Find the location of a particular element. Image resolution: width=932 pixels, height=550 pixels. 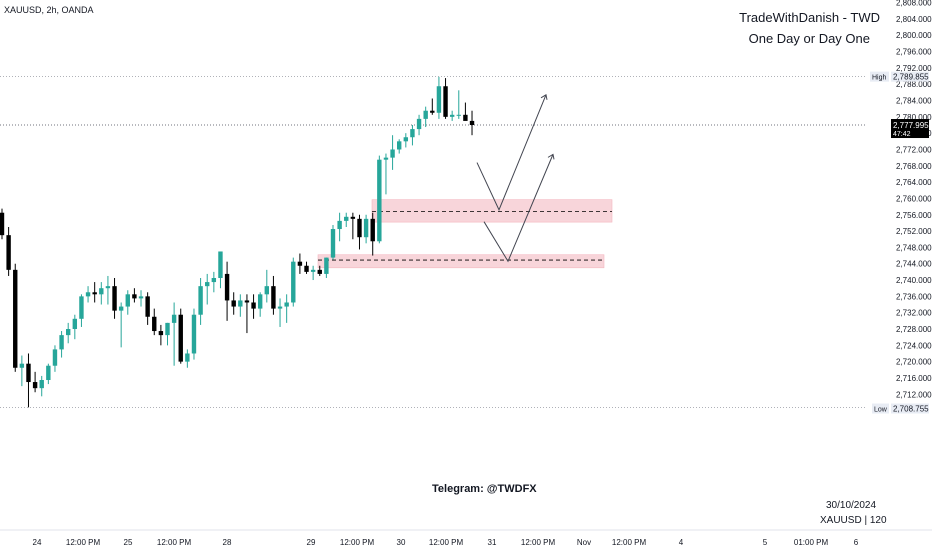

price-tick-label: 2,720.000 is located at coordinates (914, 362).